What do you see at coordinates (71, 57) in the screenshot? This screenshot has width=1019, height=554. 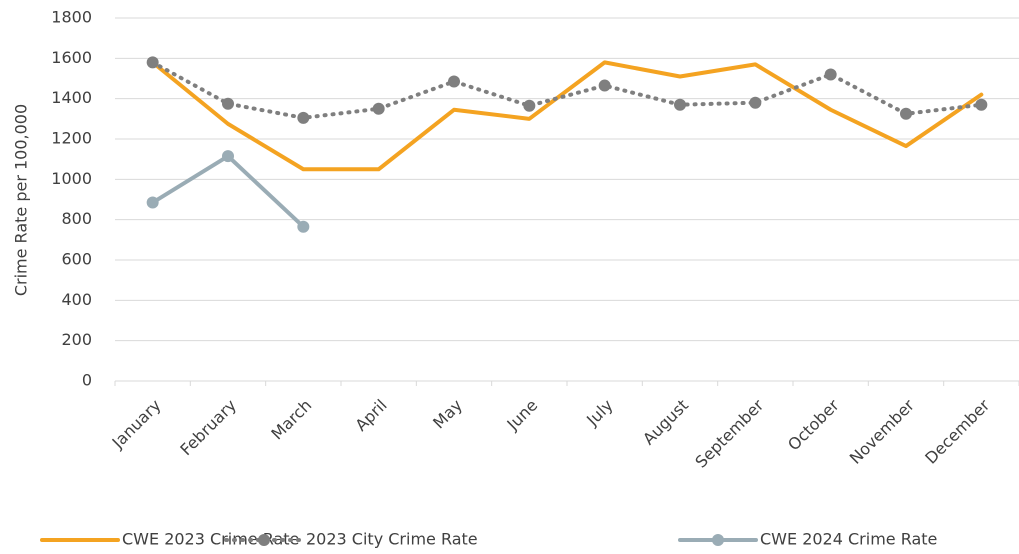 I see `y-tick-label: 1600` at bounding box center [71, 57].